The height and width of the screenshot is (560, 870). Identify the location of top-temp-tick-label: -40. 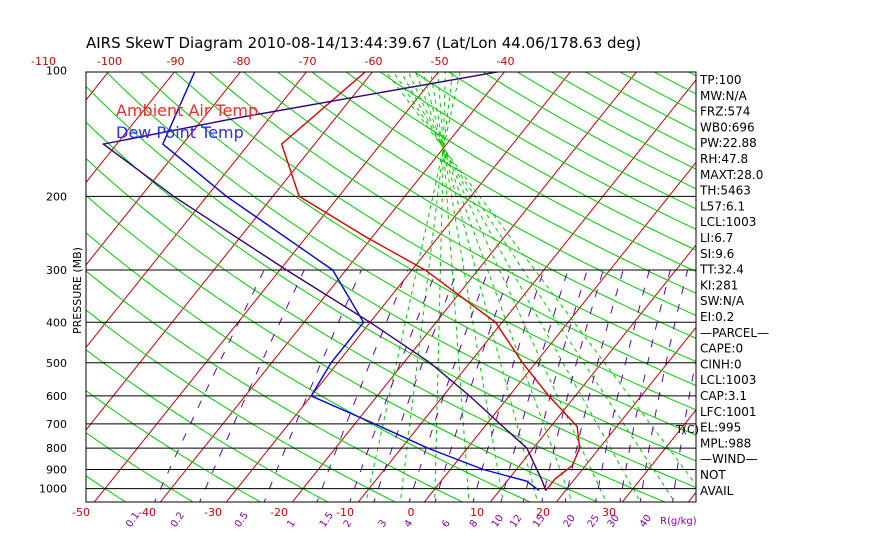
(506, 61).